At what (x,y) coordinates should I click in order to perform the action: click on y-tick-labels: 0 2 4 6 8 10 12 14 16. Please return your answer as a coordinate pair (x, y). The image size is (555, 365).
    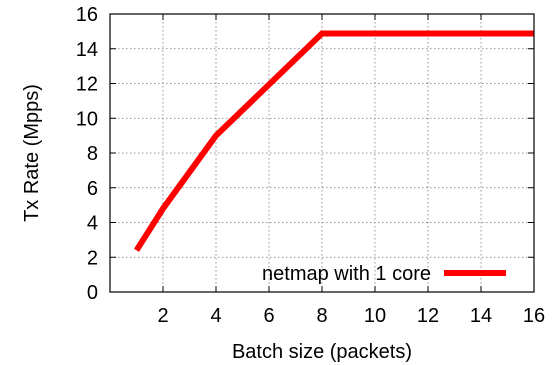
    Looking at the image, I should click on (87, 154).